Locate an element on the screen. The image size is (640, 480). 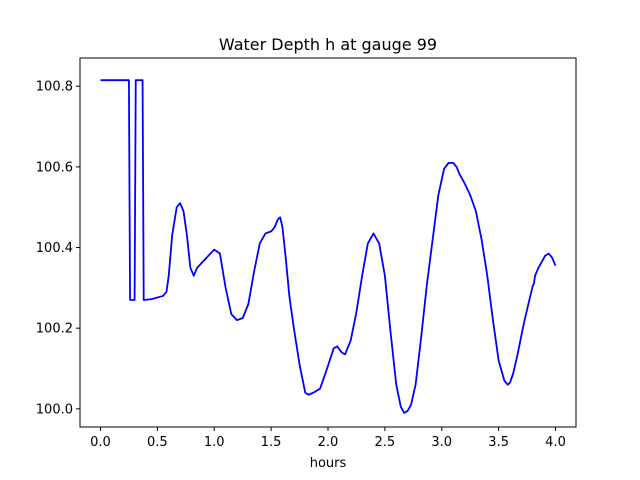
x-axis-ticks: 0.0 0.5 1.0 1.5 2.0 2.5 3.0 3.5 4.0 is located at coordinates (328, 438).